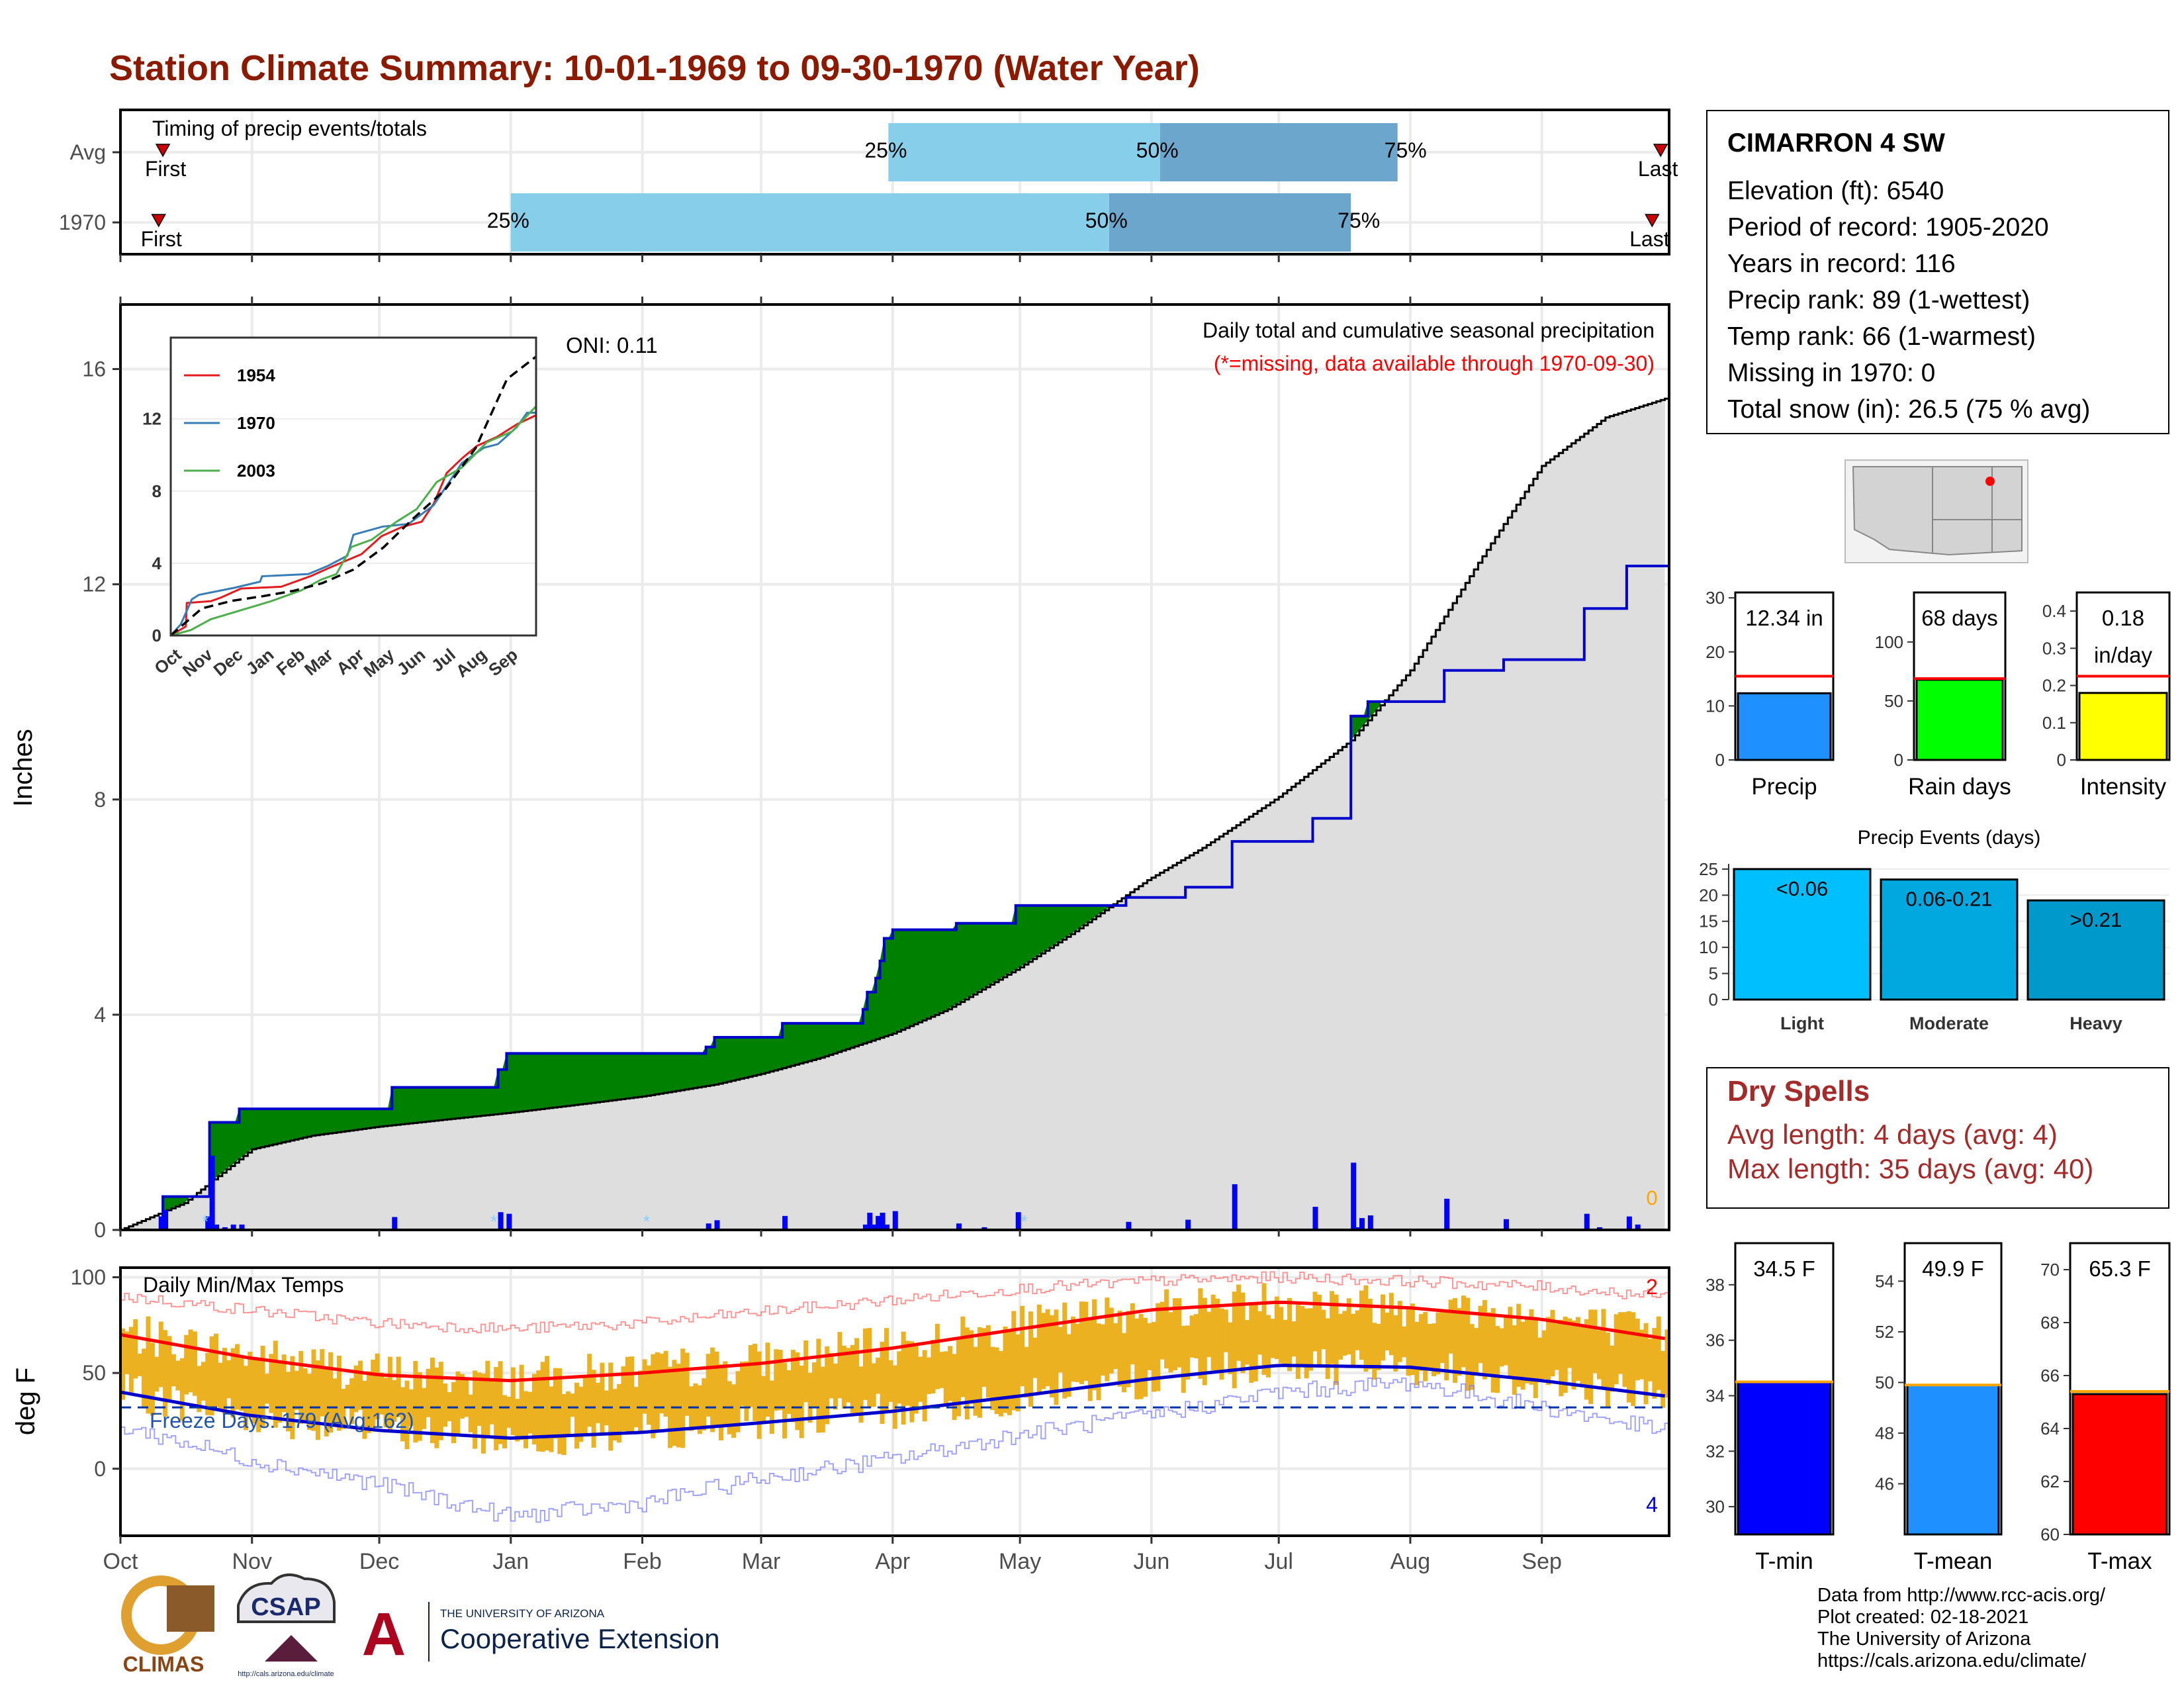  Describe the element at coordinates (176, 1204) in the screenshot. I see `above-average-fill` at that location.